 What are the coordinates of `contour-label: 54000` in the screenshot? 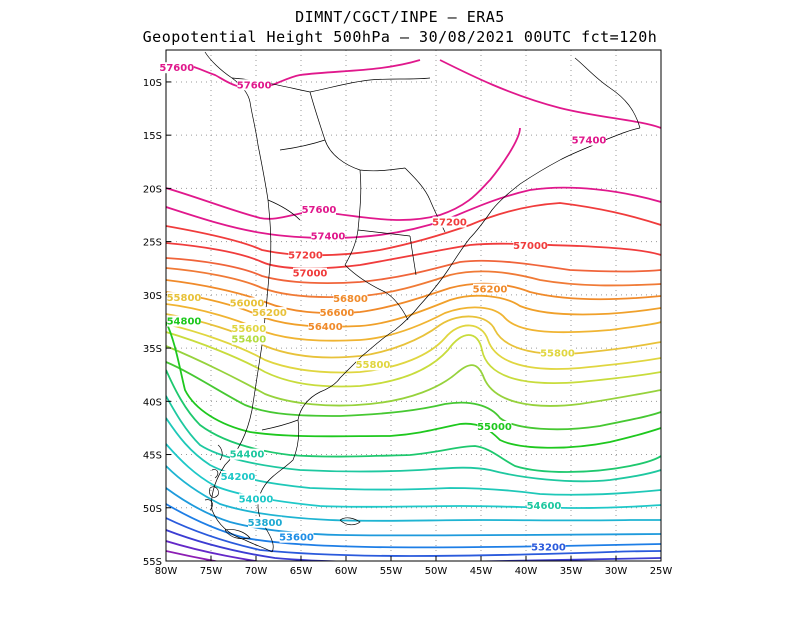 It's located at (256, 499).